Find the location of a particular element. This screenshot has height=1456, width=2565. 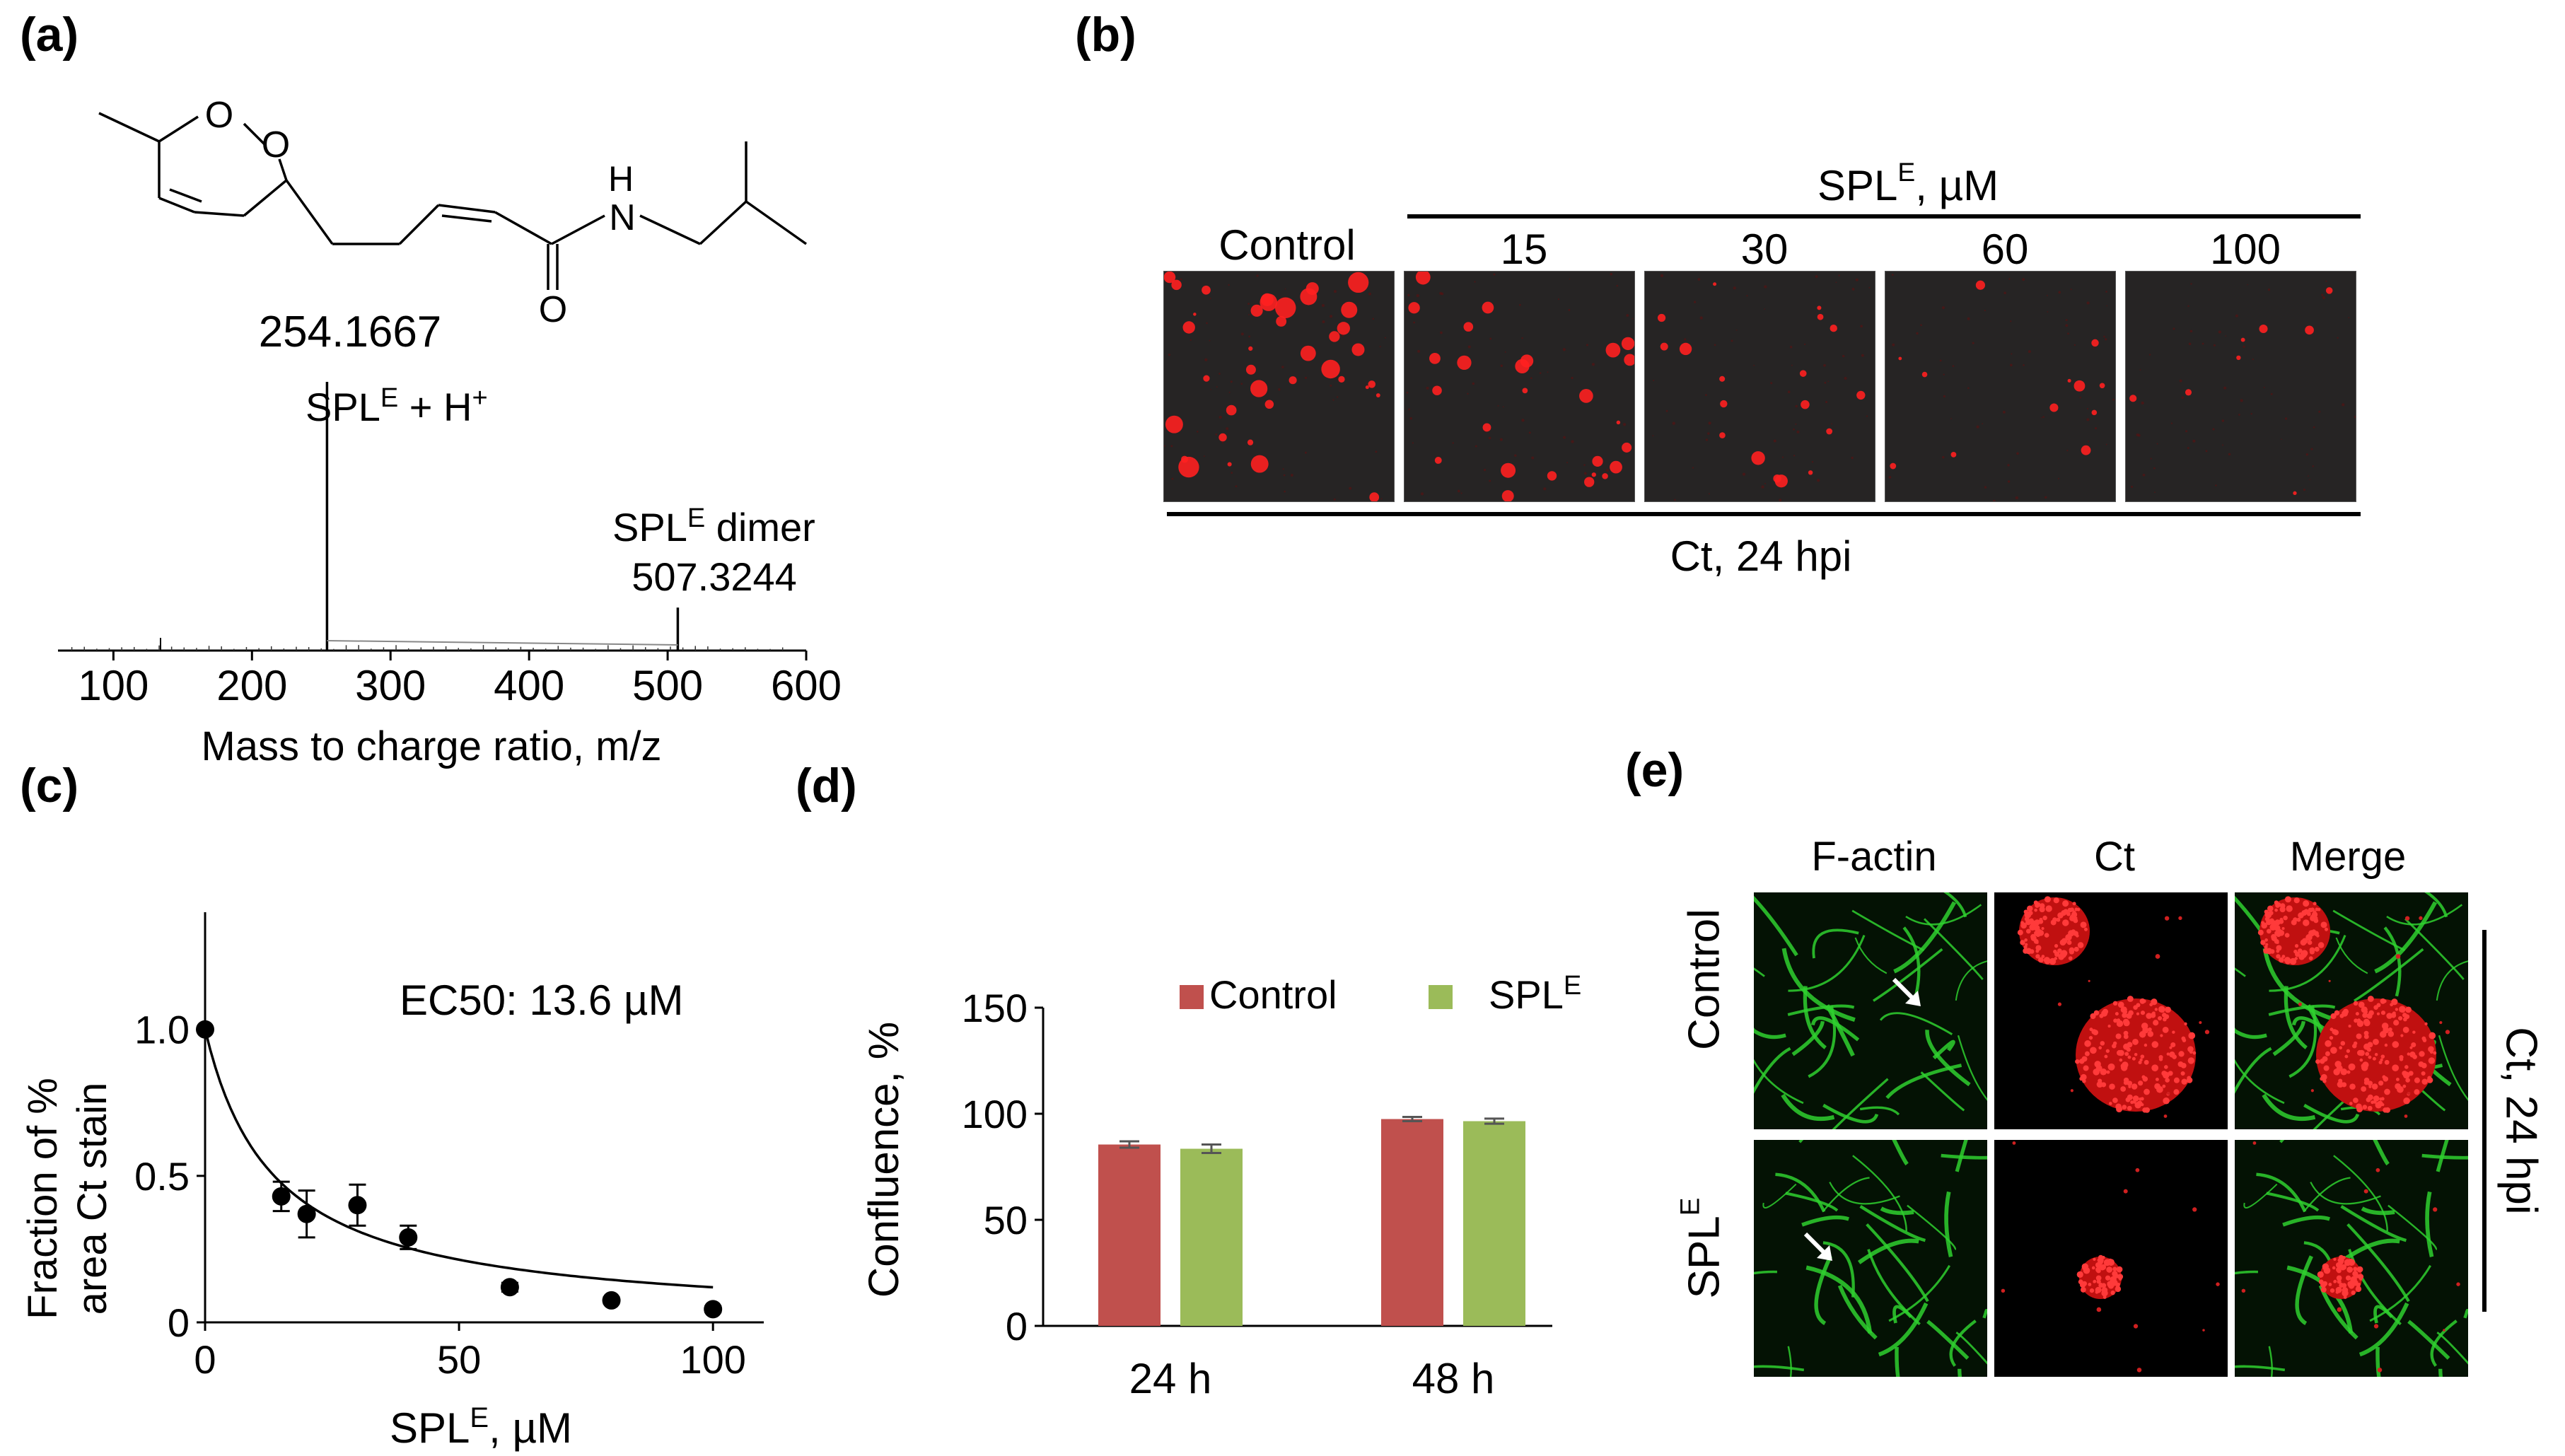

spectrum-baseline-trace is located at coordinates (503, 643).